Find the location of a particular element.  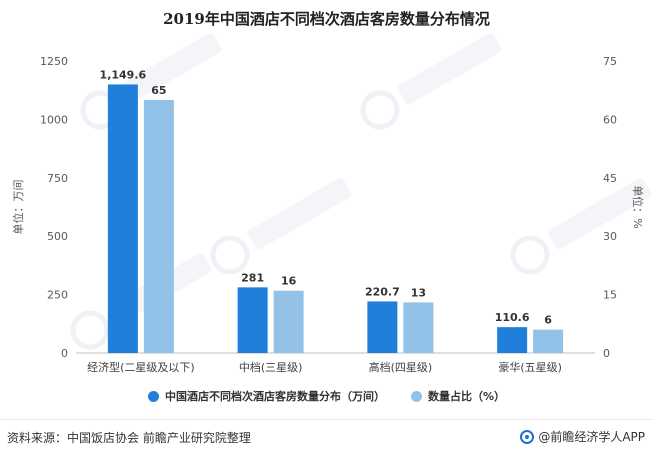

x-category-label: 高档(四星级) is located at coordinates (401, 367).